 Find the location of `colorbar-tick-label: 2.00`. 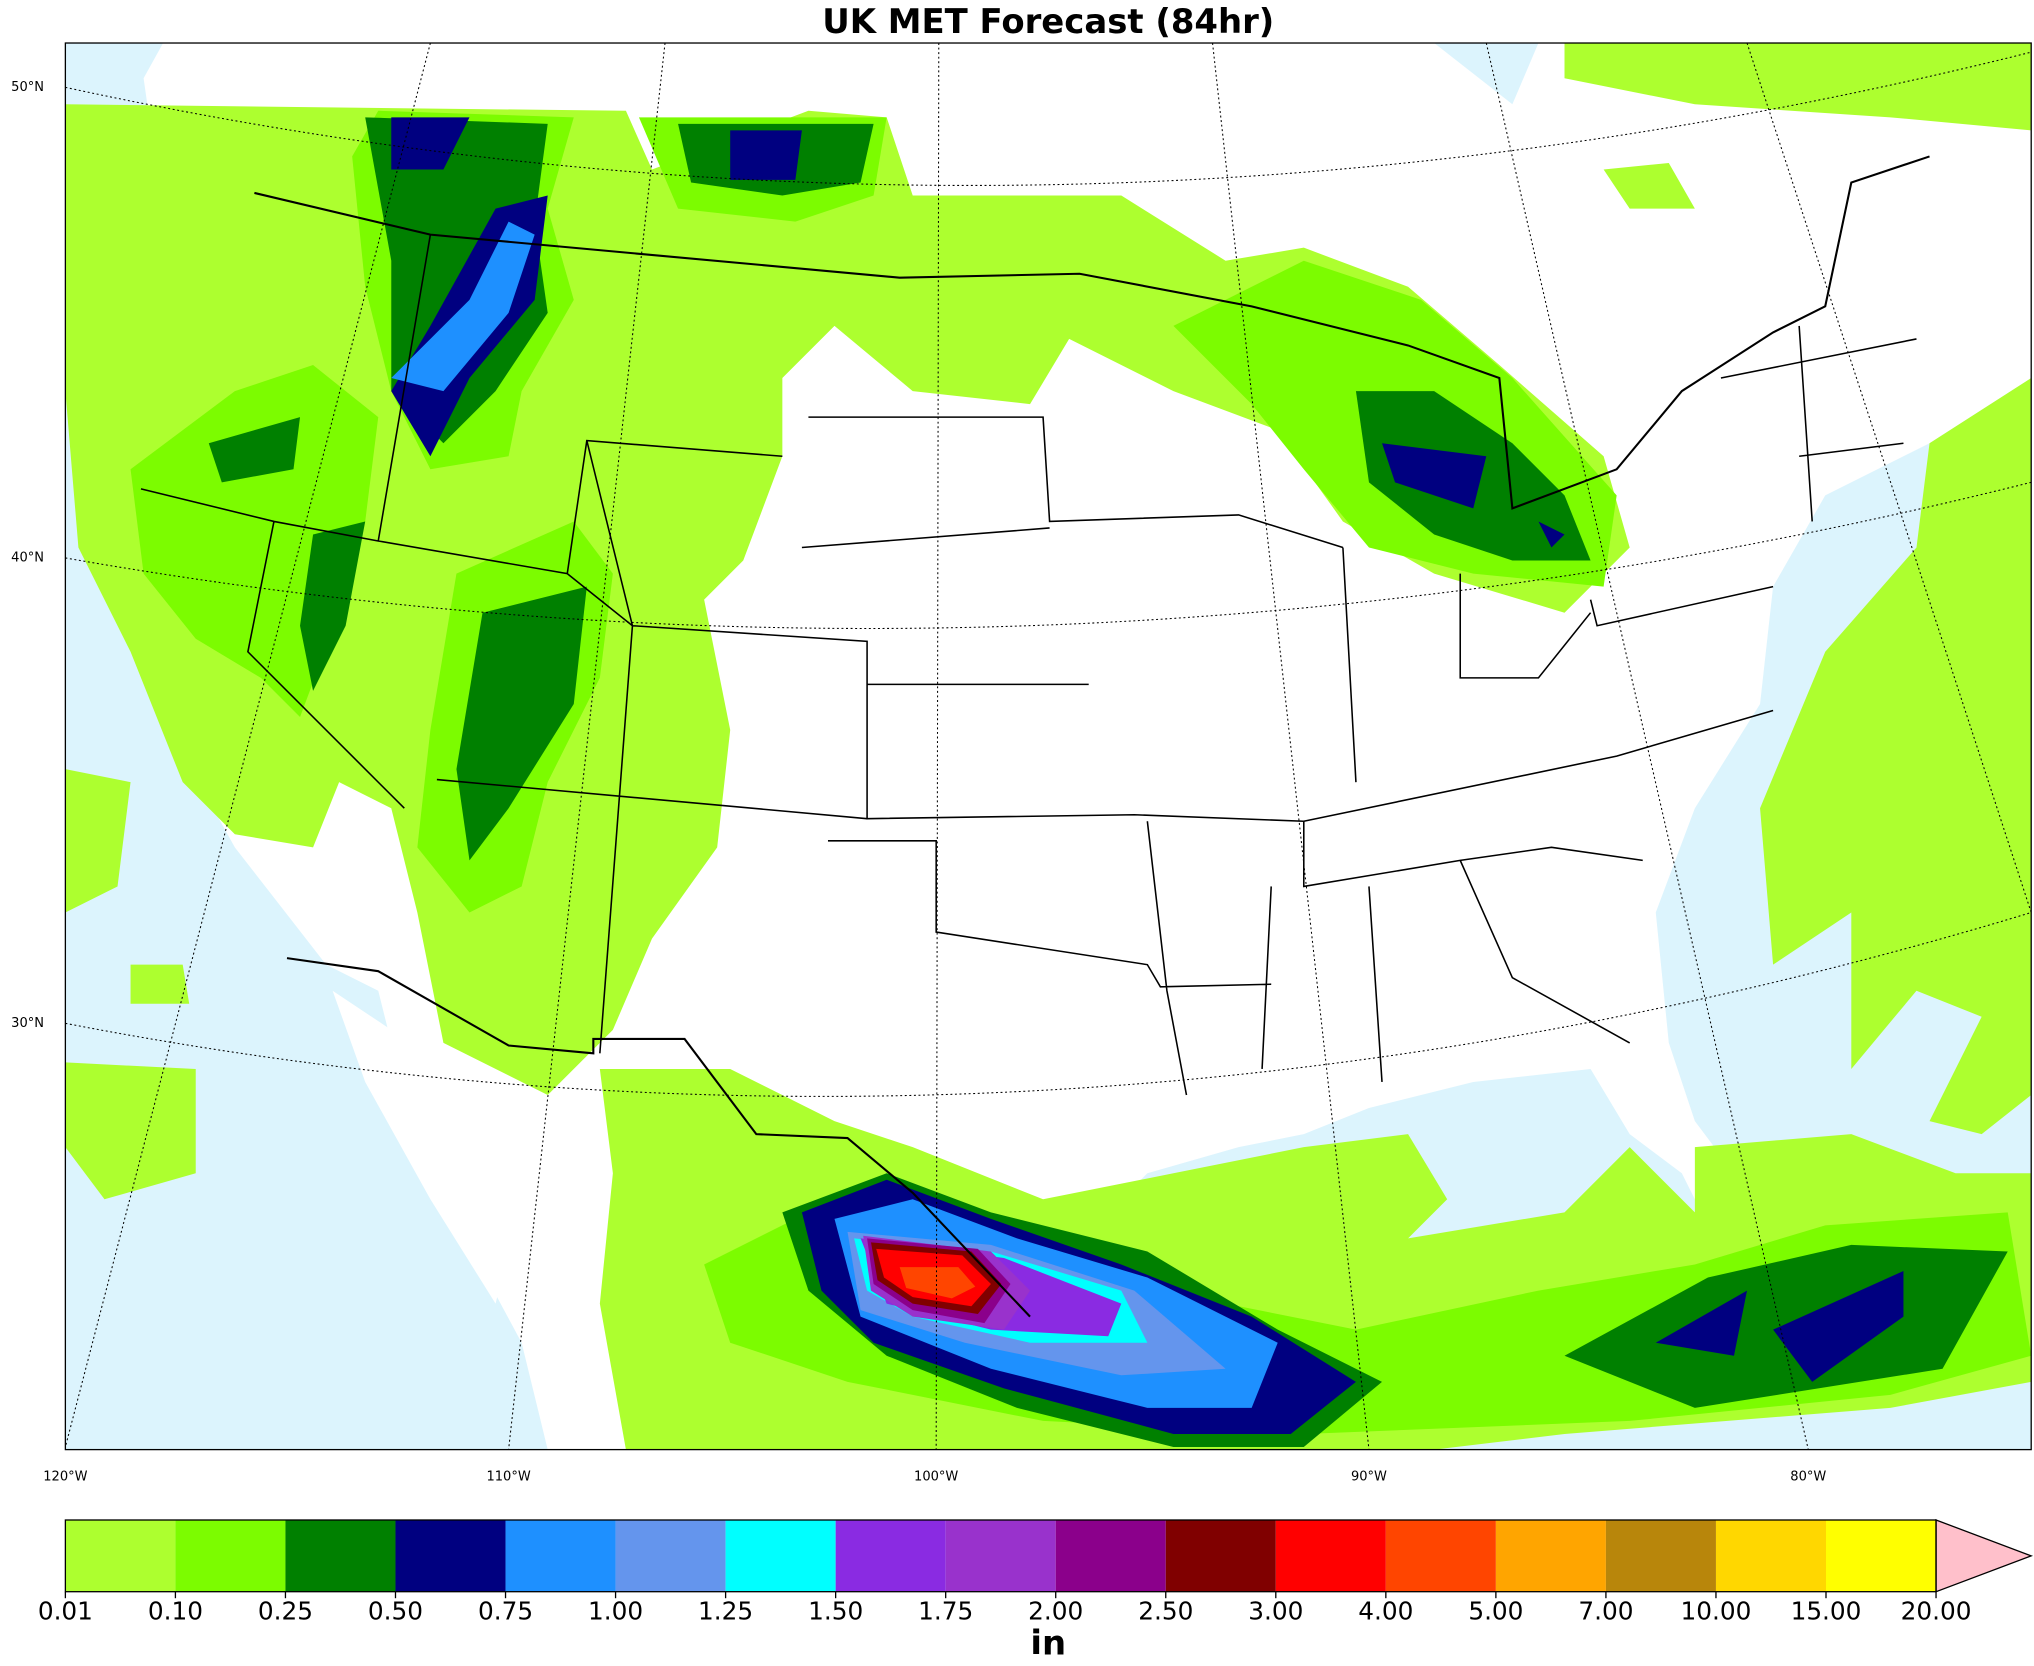

colorbar-tick-label: 2.00 is located at coordinates (1055, 1611).